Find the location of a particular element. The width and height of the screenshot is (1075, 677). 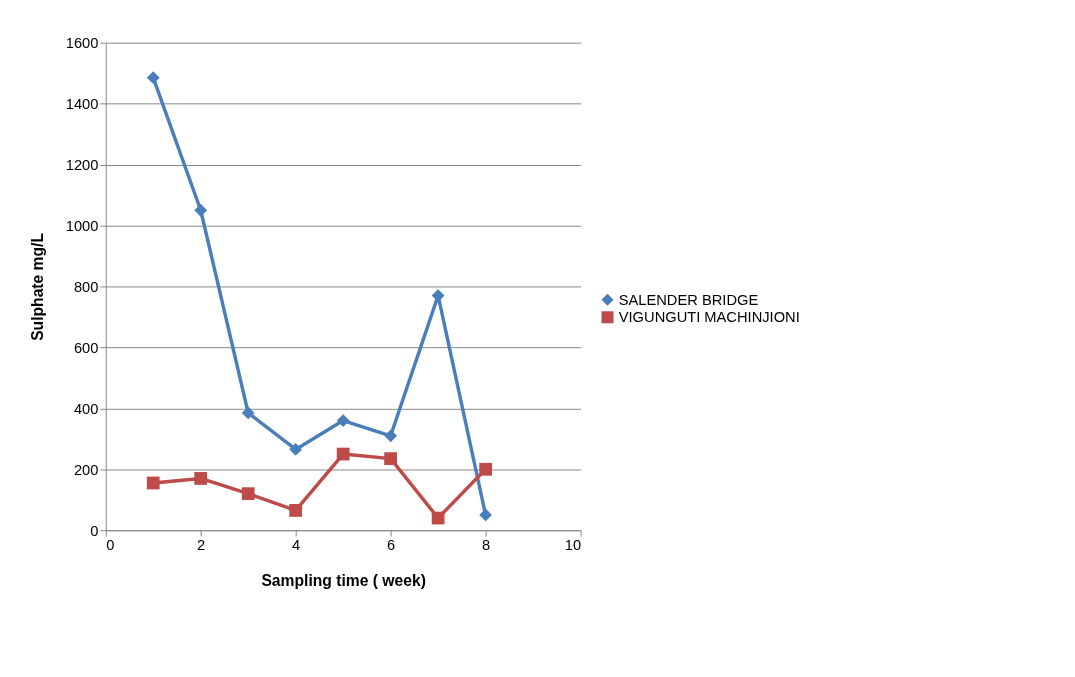

x-tick-label: 2 is located at coordinates (201, 545).